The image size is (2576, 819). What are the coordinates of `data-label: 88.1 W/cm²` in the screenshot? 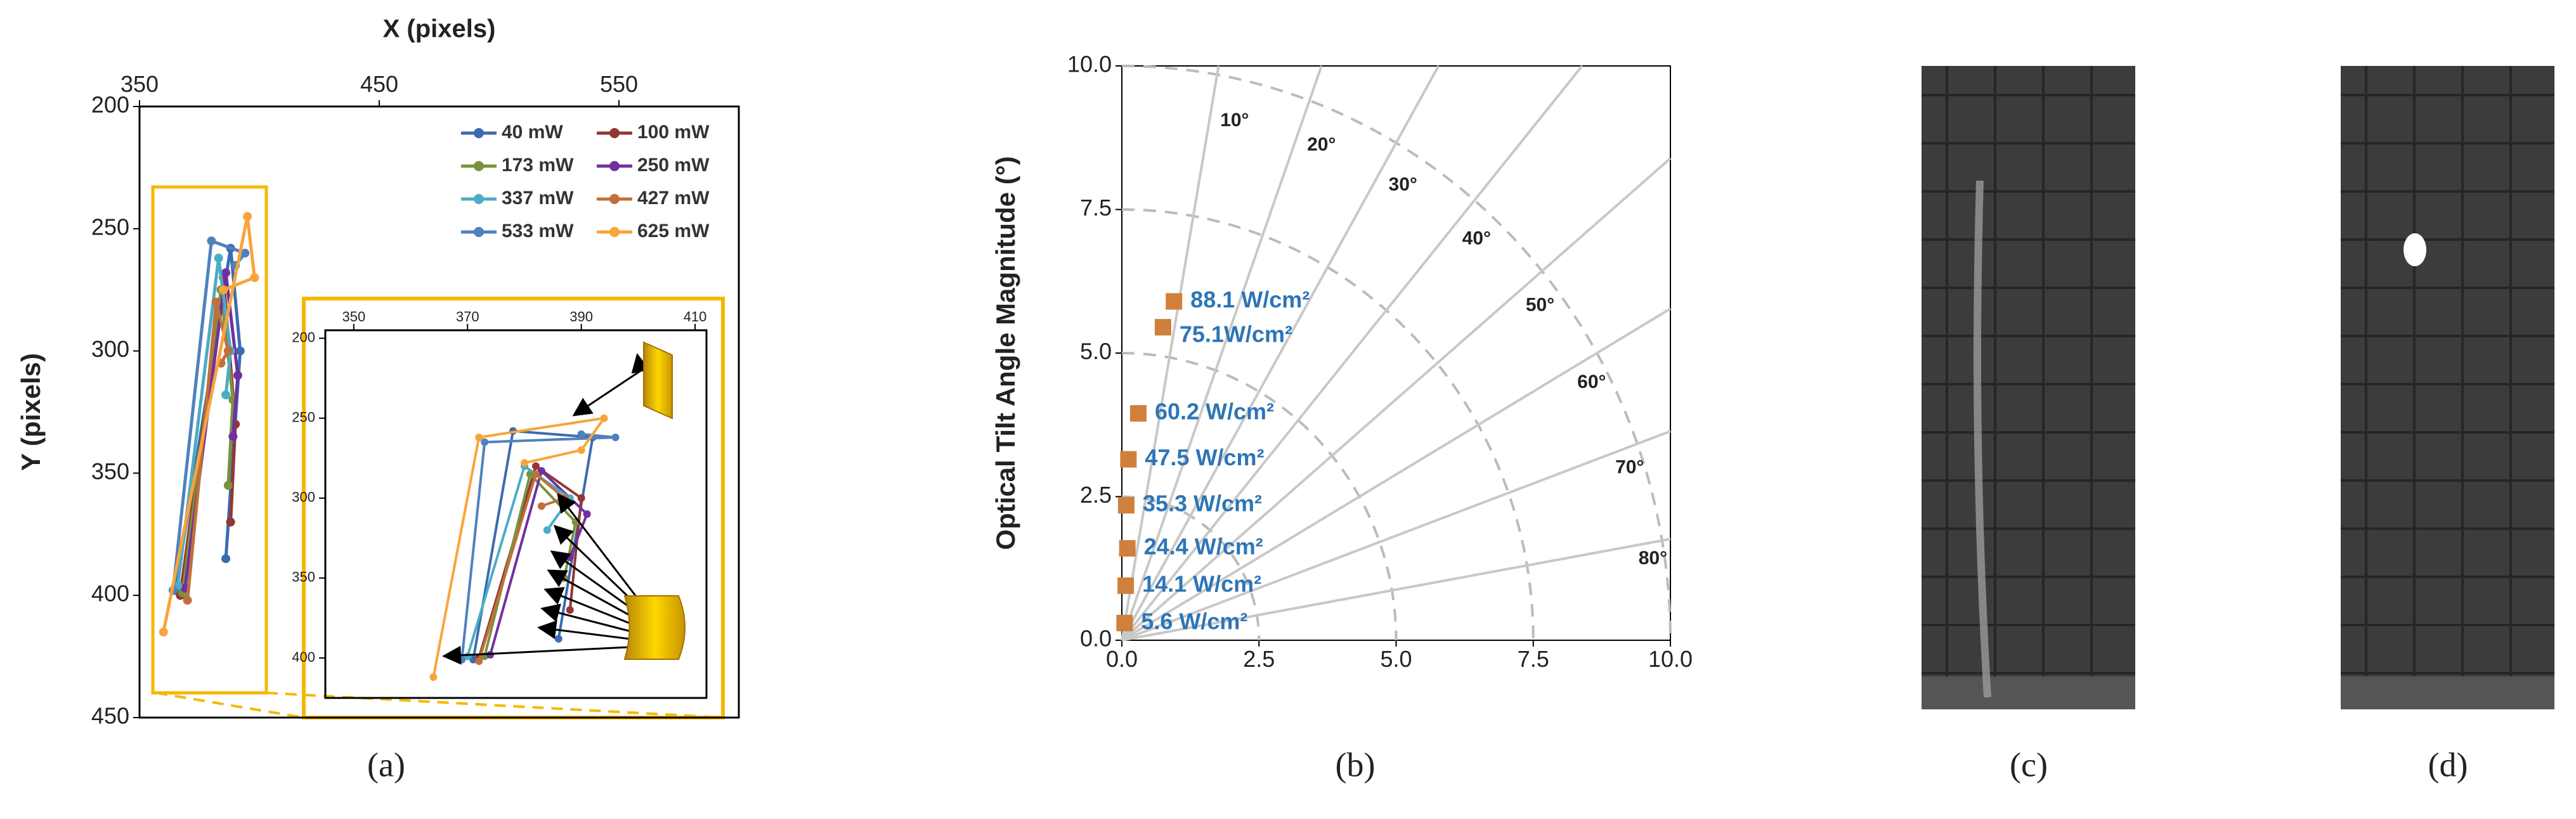 It's located at (1250, 300).